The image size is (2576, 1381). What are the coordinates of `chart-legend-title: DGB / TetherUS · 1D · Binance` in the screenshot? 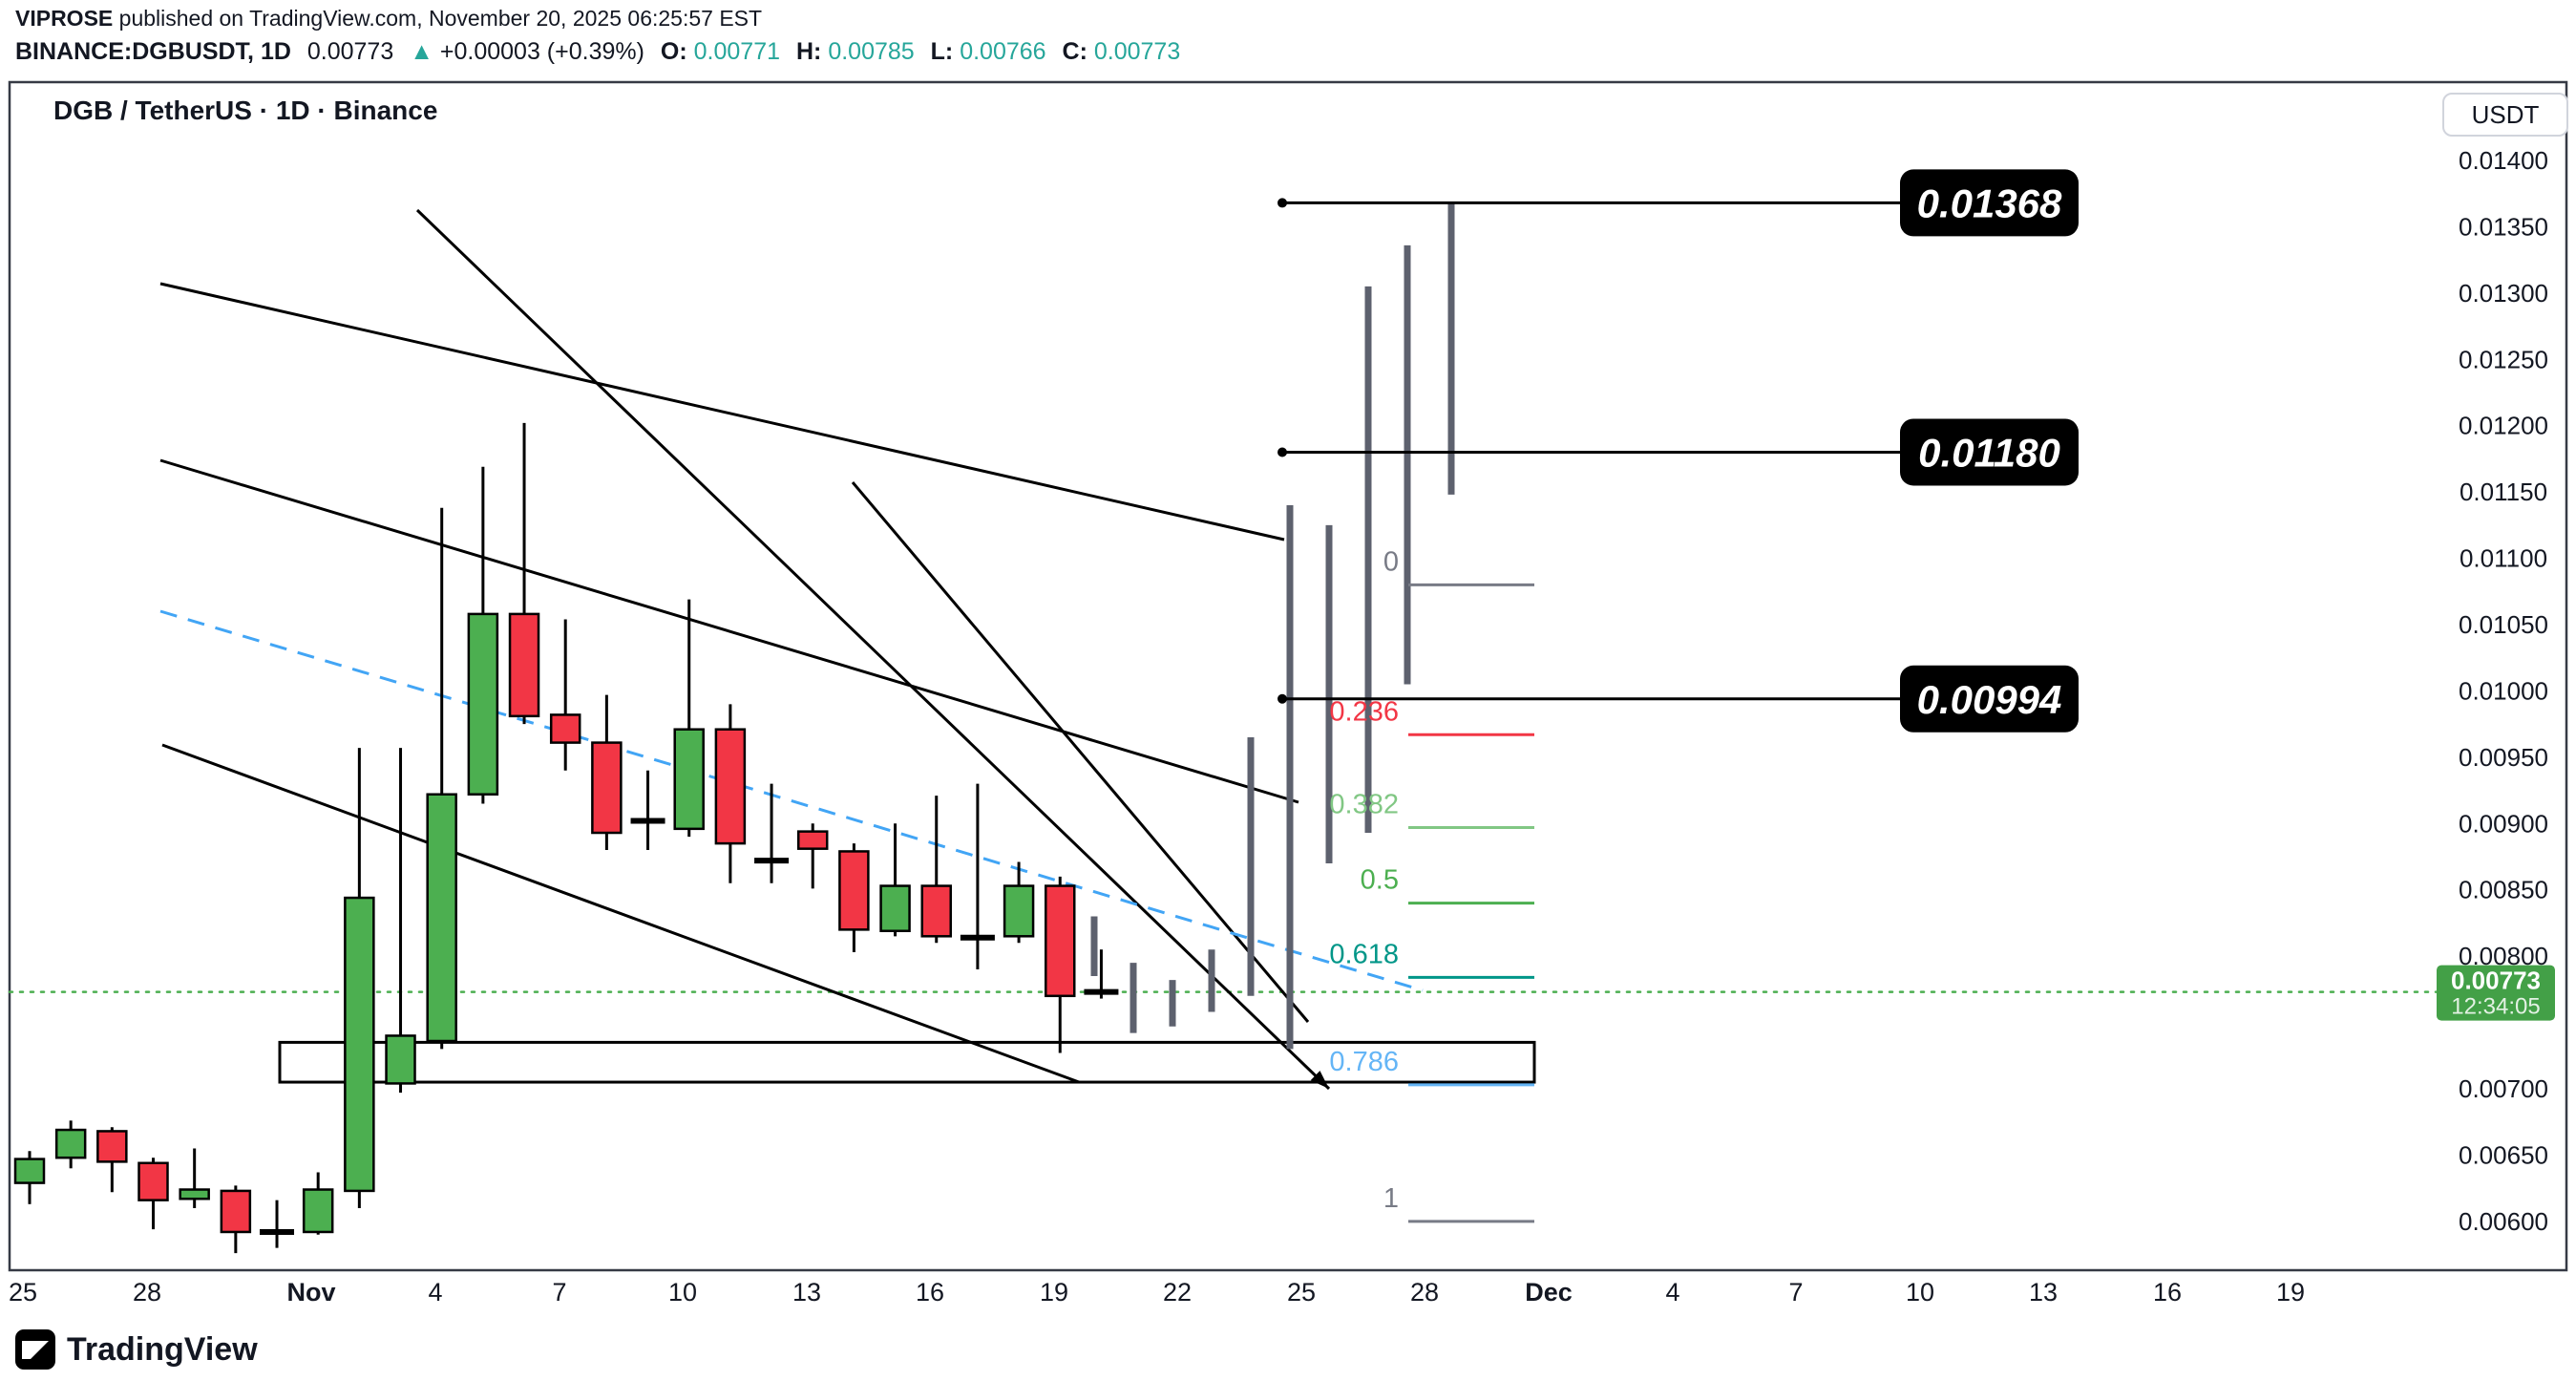 It's located at (245, 111).